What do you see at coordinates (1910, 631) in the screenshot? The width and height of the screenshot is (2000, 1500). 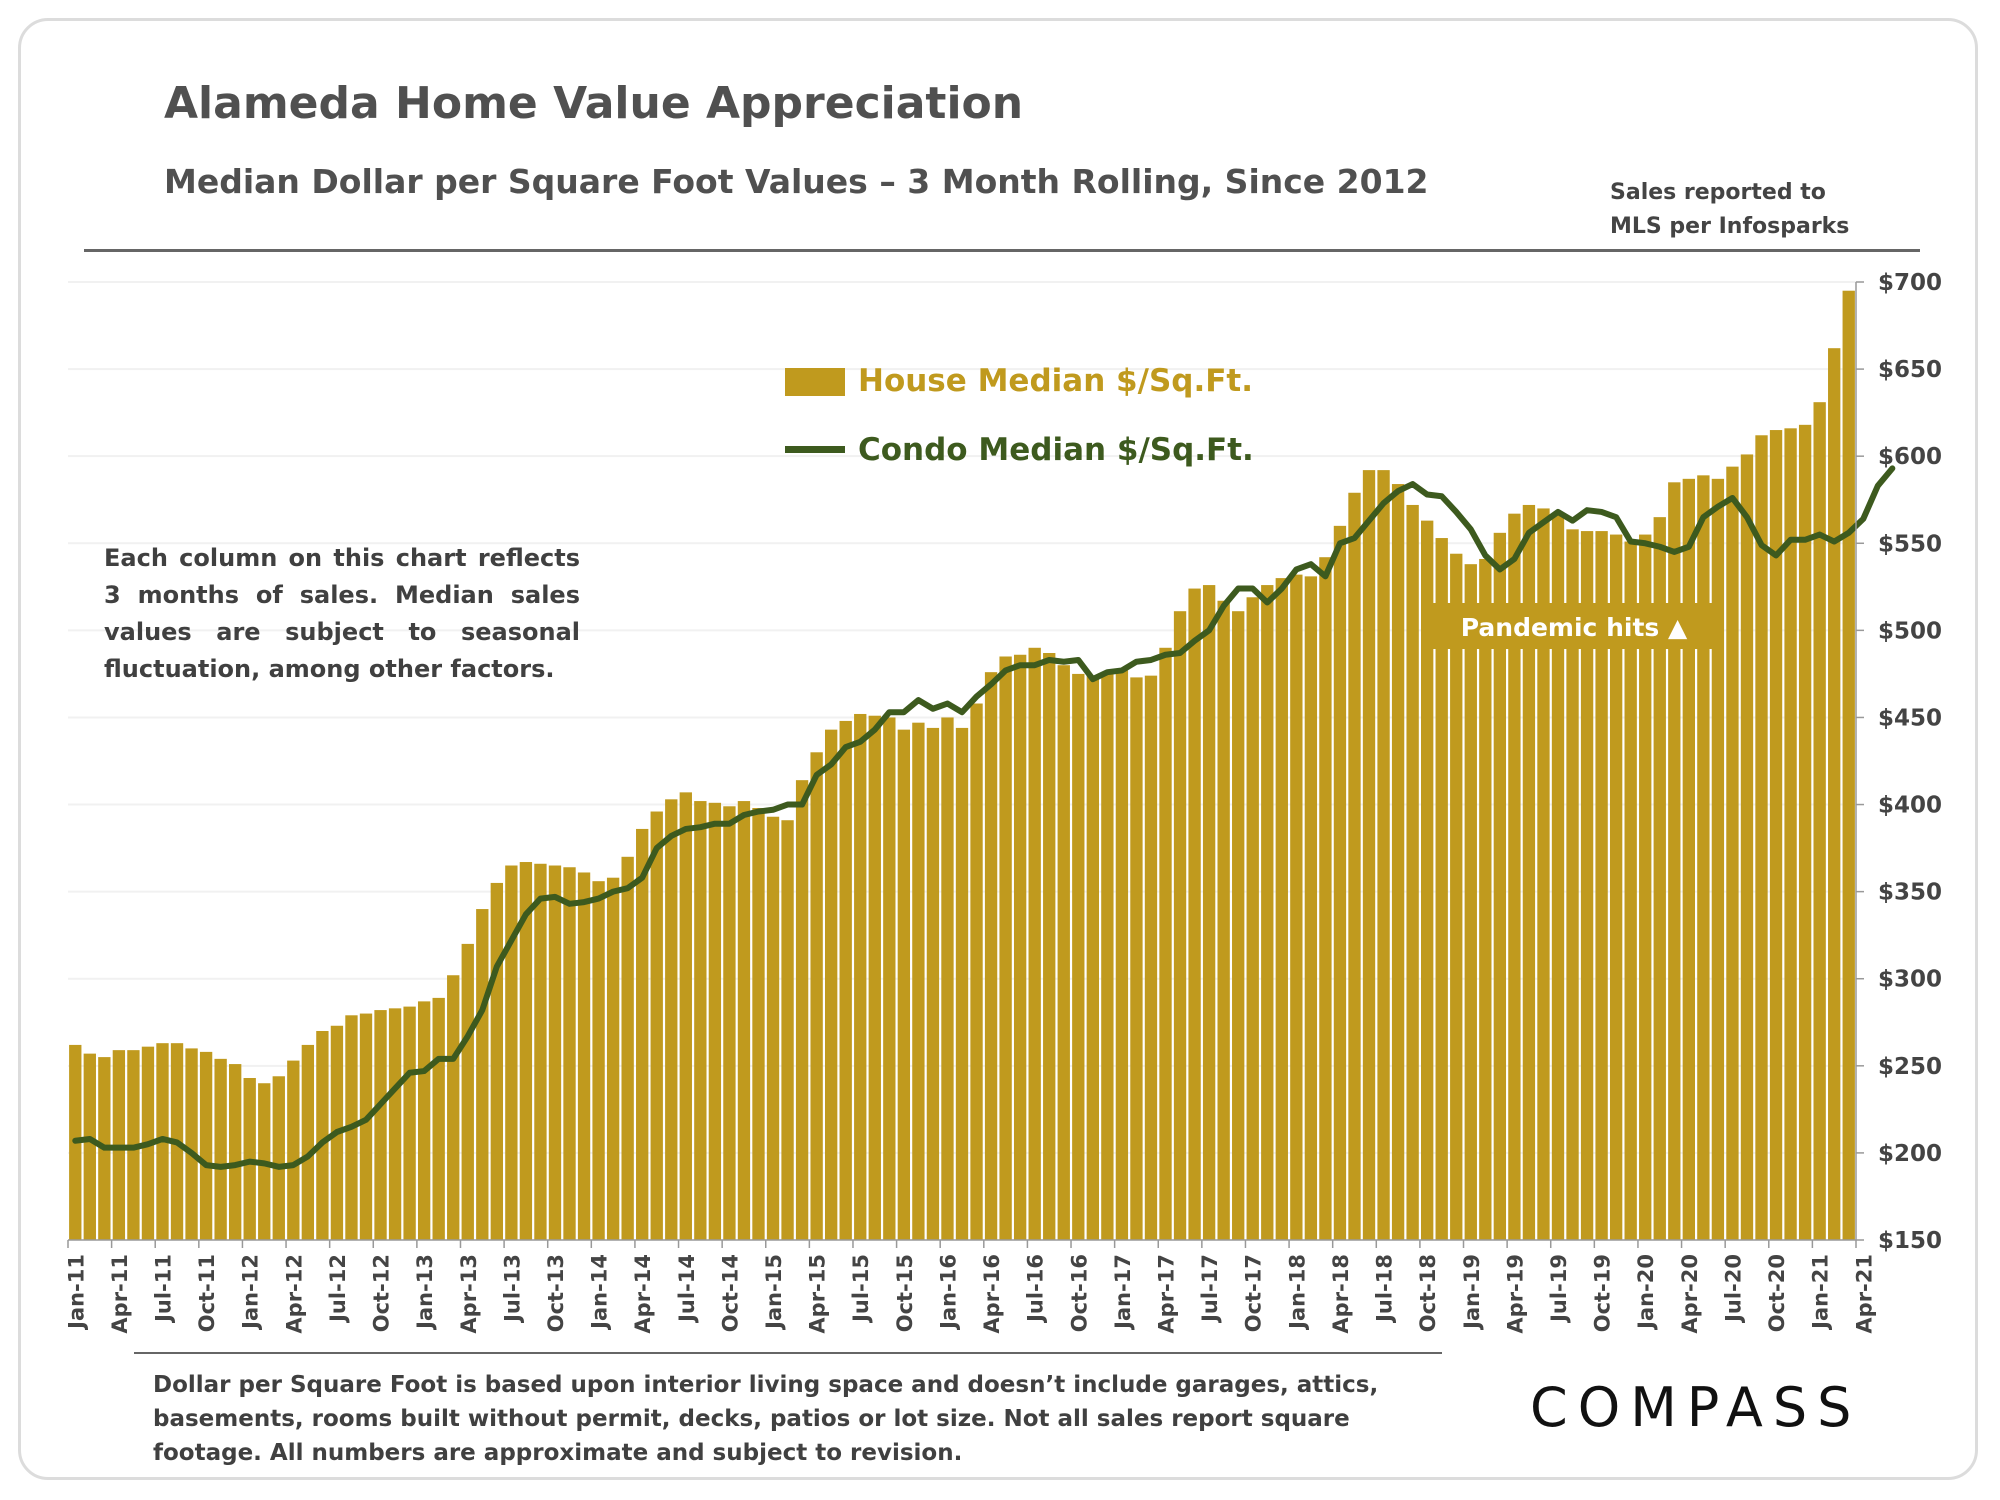 I see `y-tick-label: $500` at bounding box center [1910, 631].